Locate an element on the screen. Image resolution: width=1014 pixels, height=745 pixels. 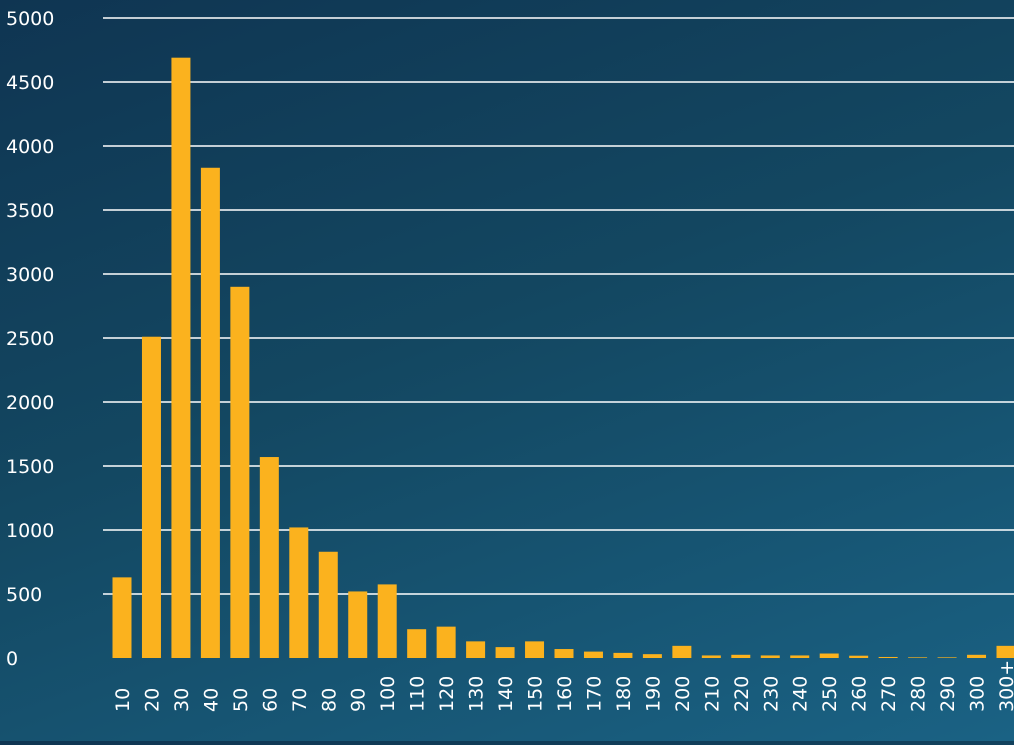
x-tick-label: 300 is located at coordinates (978, 694).